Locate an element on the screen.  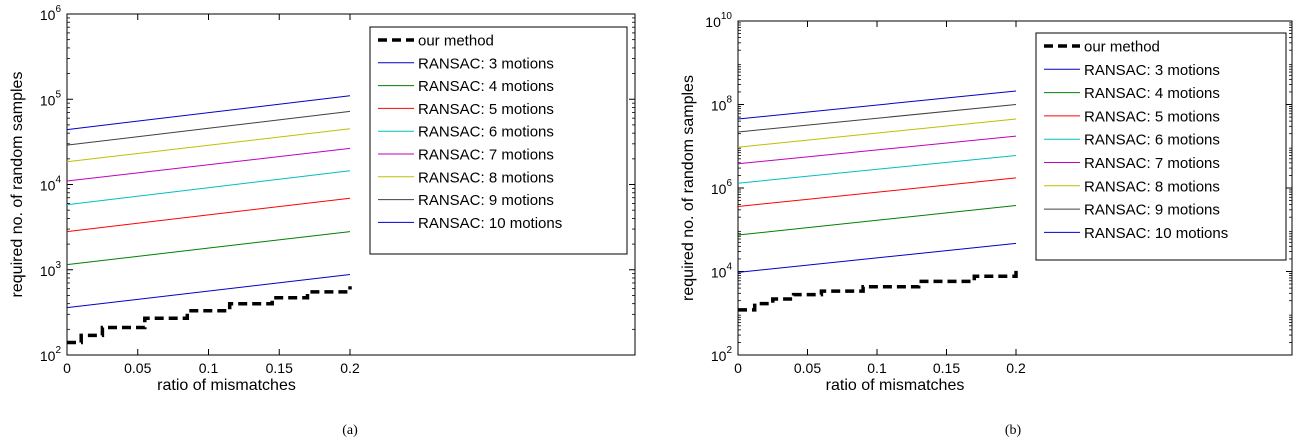
y-tick-label: 10¹⁰ is located at coordinates (718, 20).